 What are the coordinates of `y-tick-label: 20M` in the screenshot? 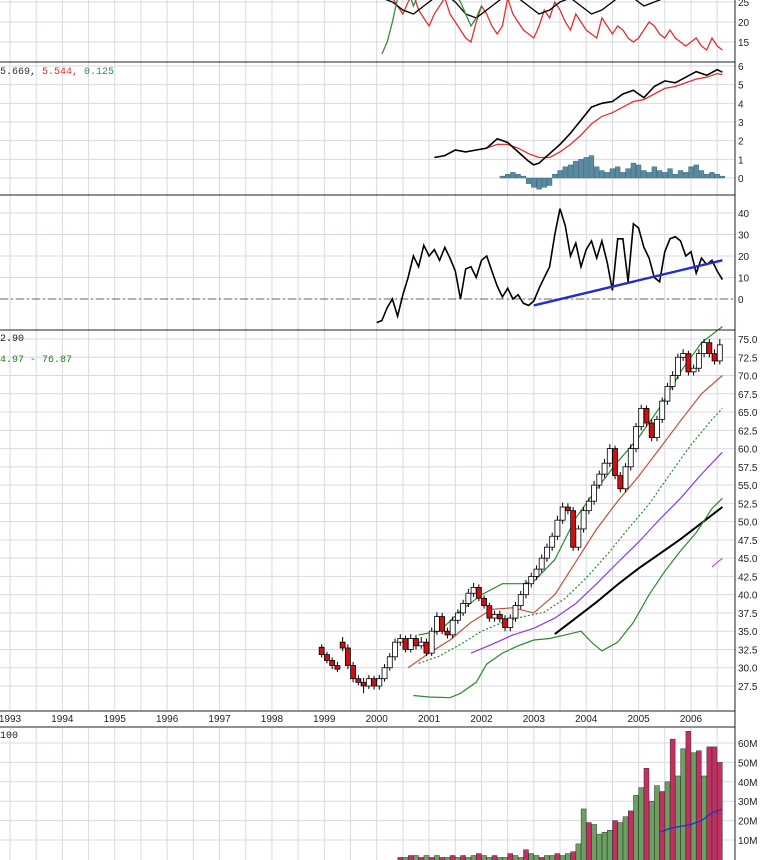 It's located at (747, 822).